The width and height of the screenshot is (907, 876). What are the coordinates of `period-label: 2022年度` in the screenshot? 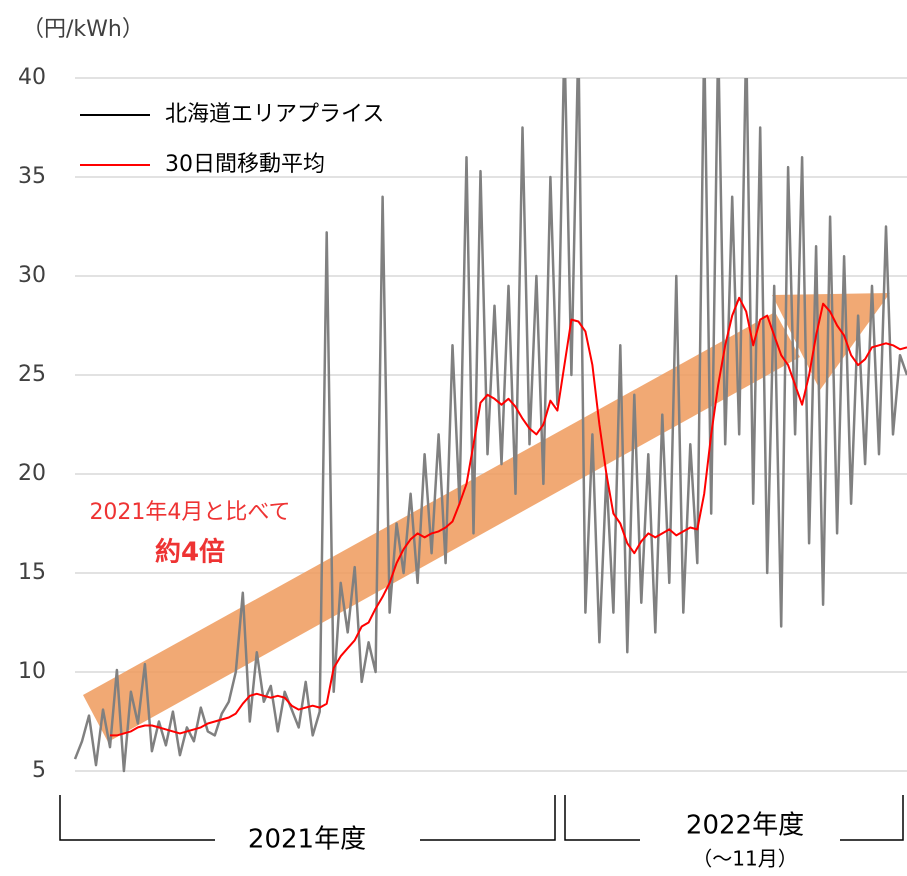 It's located at (745, 826).